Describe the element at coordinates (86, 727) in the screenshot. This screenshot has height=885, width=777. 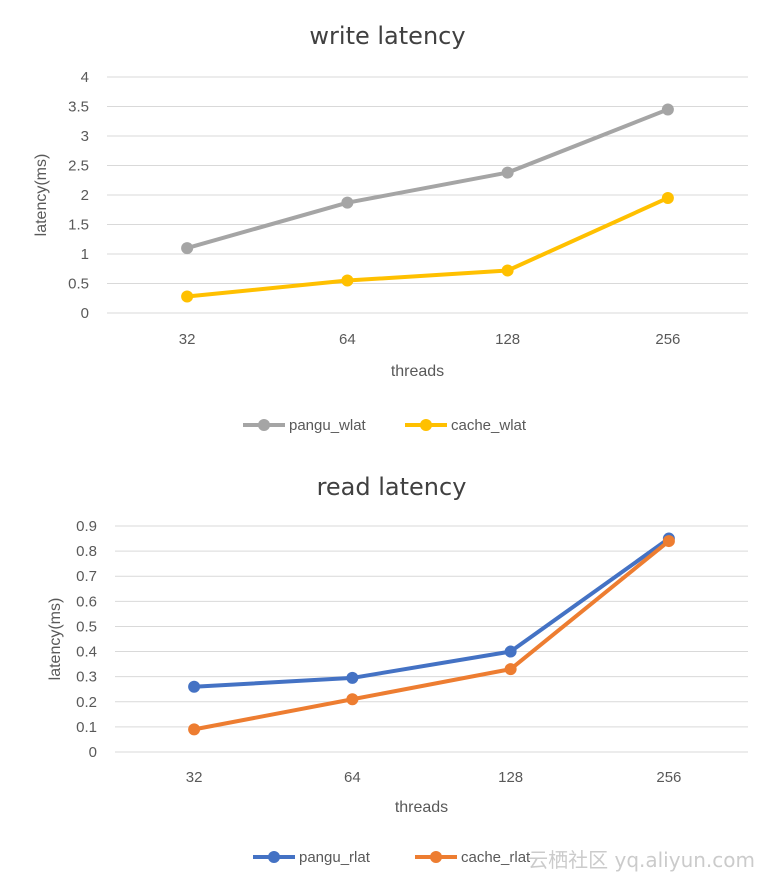
I see `y-tick-label: 0.1` at that location.